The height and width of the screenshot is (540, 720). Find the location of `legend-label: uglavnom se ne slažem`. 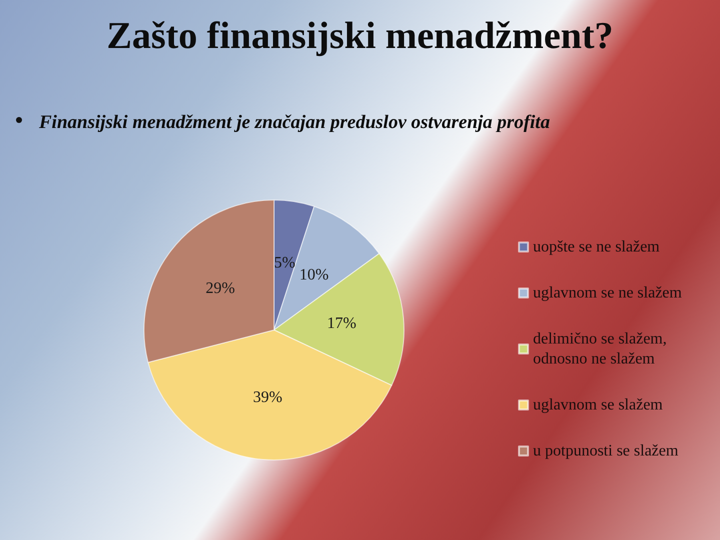

legend-label: uglavnom se ne slažem is located at coordinates (607, 293).